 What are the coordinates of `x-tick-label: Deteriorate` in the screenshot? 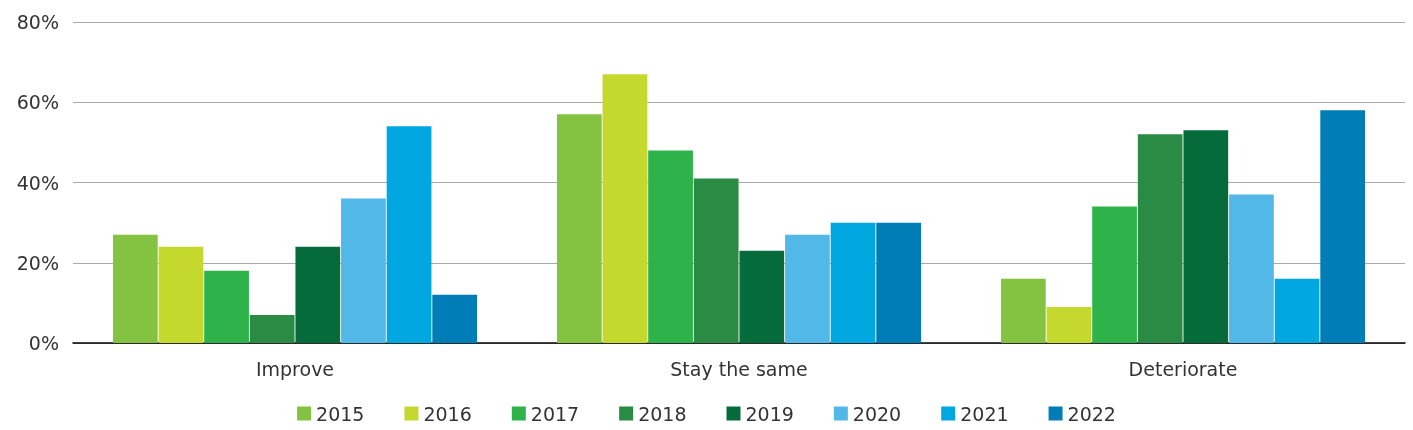 It's located at (1183, 368).